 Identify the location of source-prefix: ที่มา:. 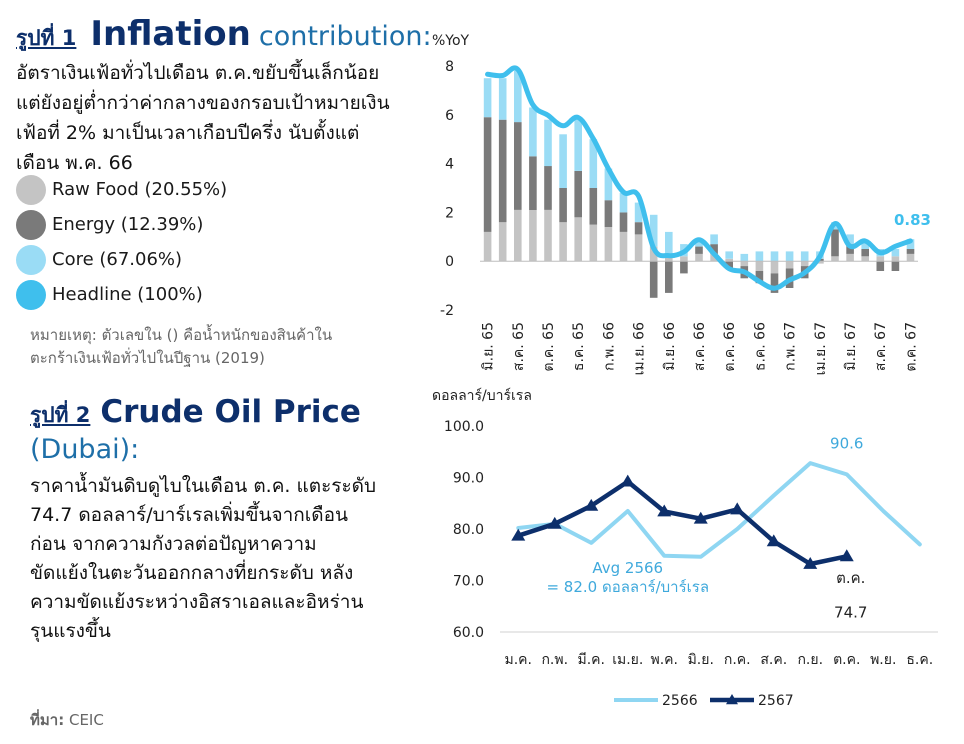
(47, 720).